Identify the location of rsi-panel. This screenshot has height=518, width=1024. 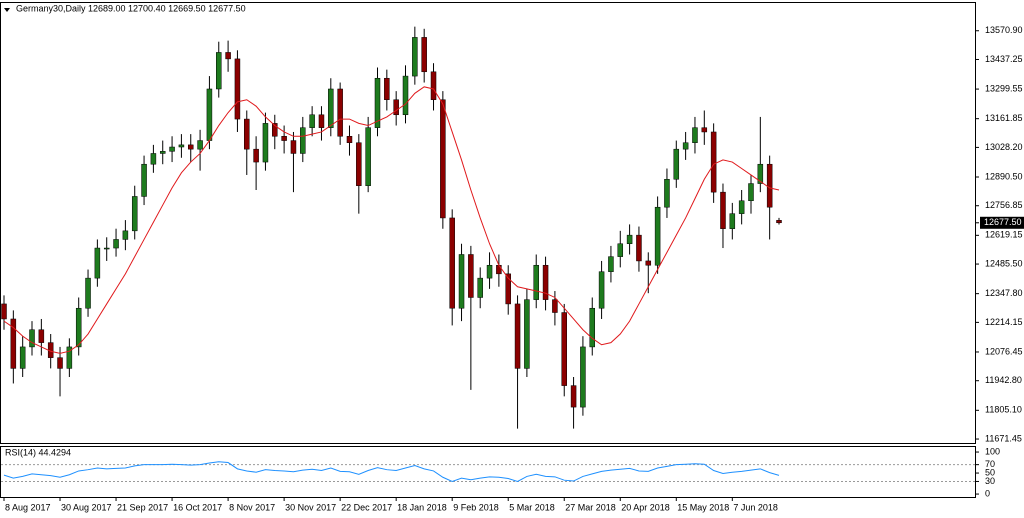
(488, 472).